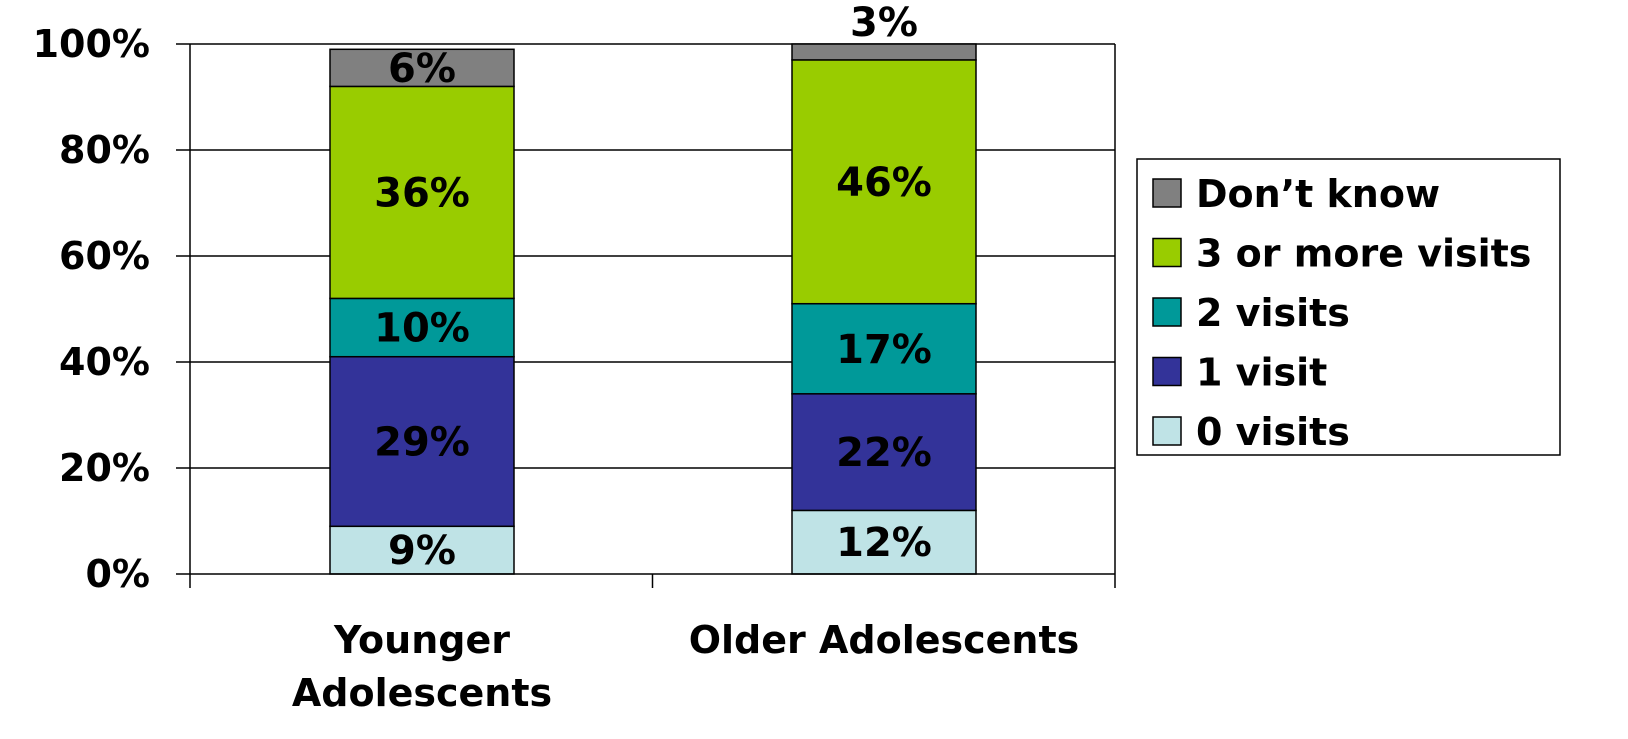 Image resolution: width=1628 pixels, height=739 pixels. I want to click on legend-label: 3 or more visits, so click(1363, 254).